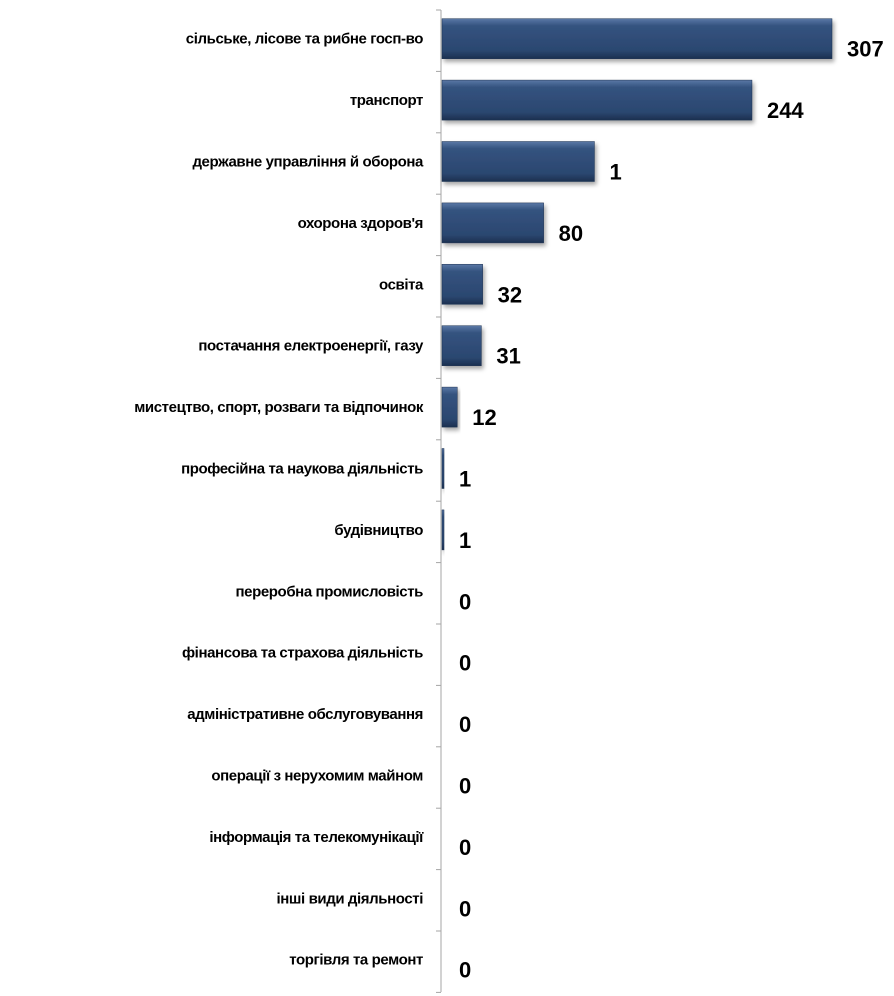 This screenshot has height=996, width=894. What do you see at coordinates (305, 714) in the screenshot?
I see `category-label: адміністративне обслуговування` at bounding box center [305, 714].